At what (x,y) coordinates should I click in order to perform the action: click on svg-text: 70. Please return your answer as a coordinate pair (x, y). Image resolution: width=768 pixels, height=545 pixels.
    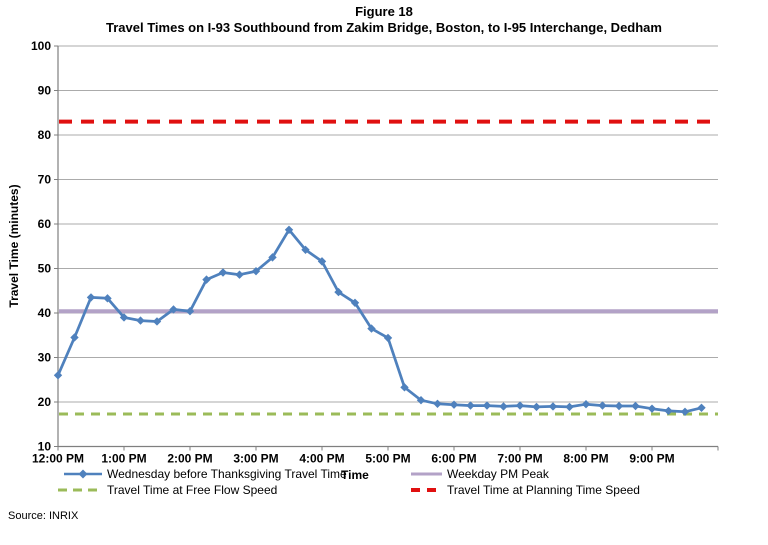
    Looking at the image, I should click on (45, 180).